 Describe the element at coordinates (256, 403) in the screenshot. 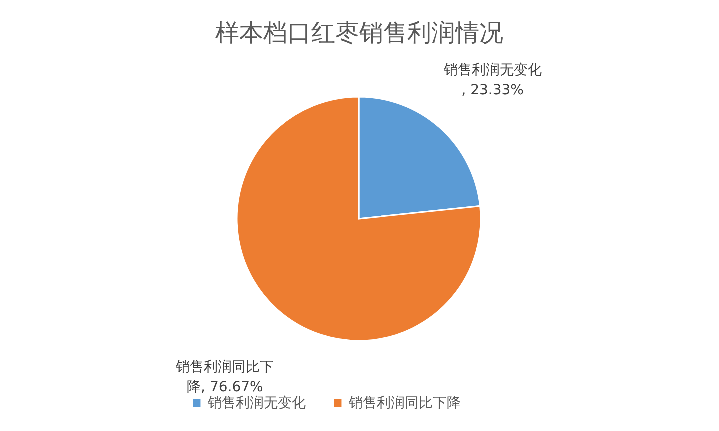

I see `legend-label: 销售利润无变化` at that location.